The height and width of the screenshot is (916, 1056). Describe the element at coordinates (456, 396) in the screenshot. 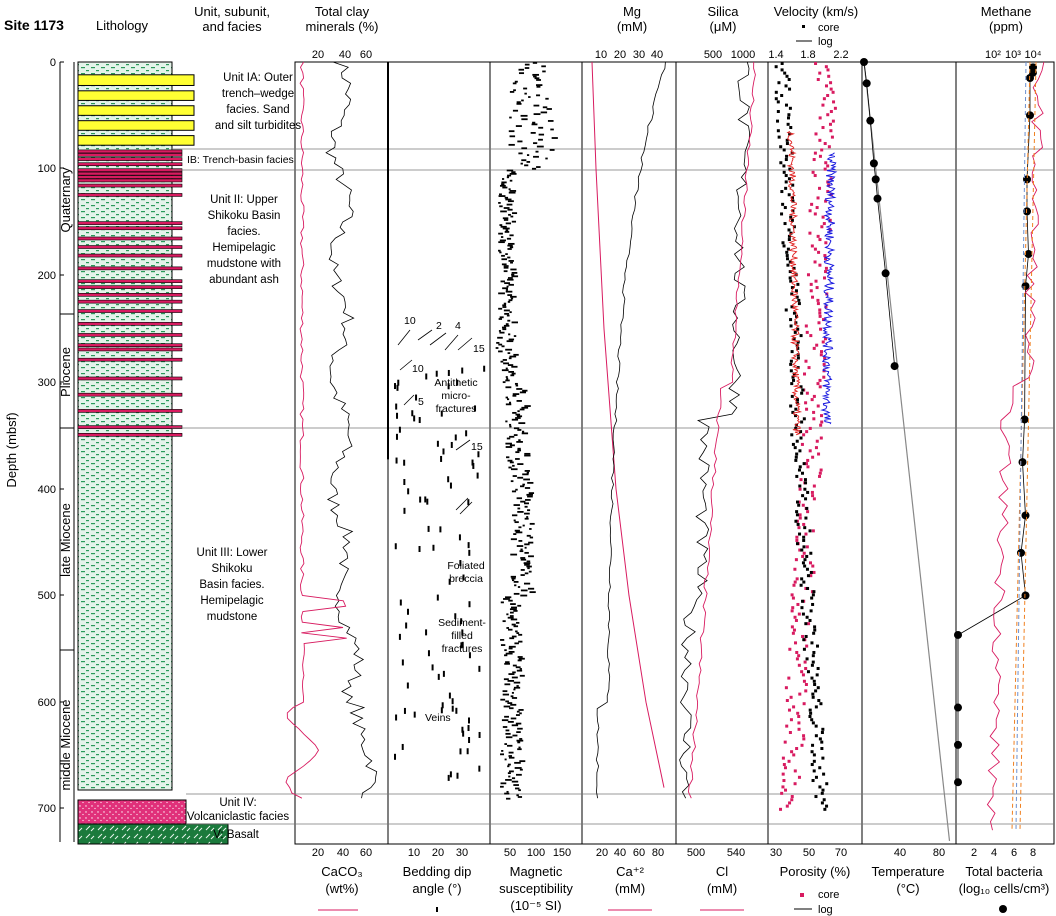

I see `svg-text: micro-` at that location.